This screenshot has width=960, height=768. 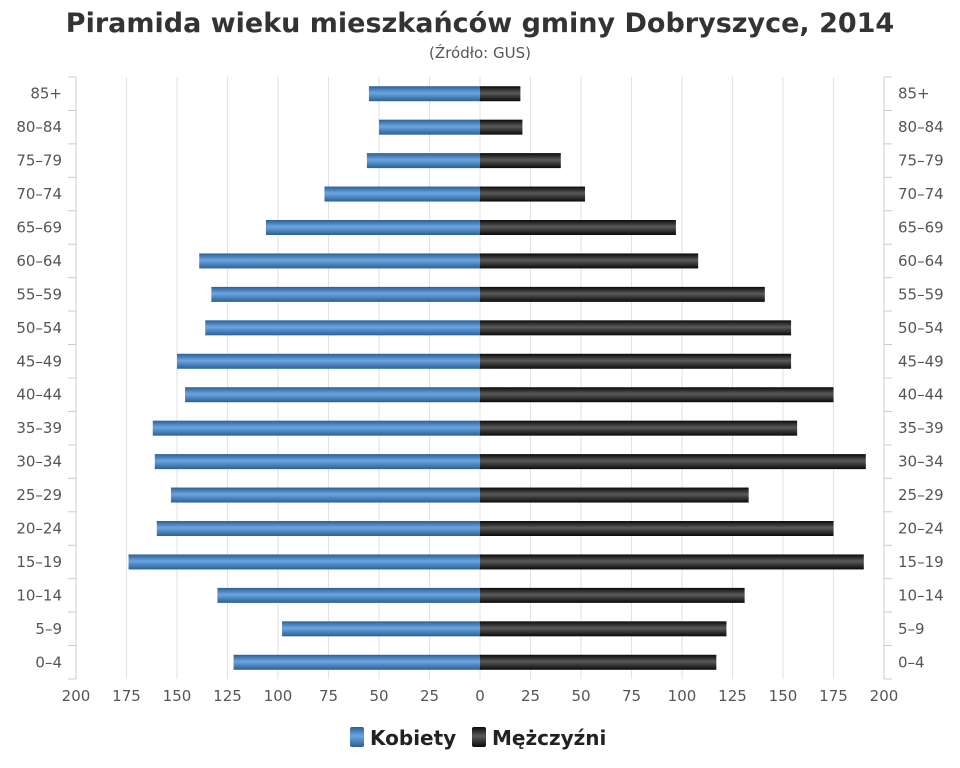 What do you see at coordinates (921, 562) in the screenshot?
I see `category-label-right: 15–19` at bounding box center [921, 562].